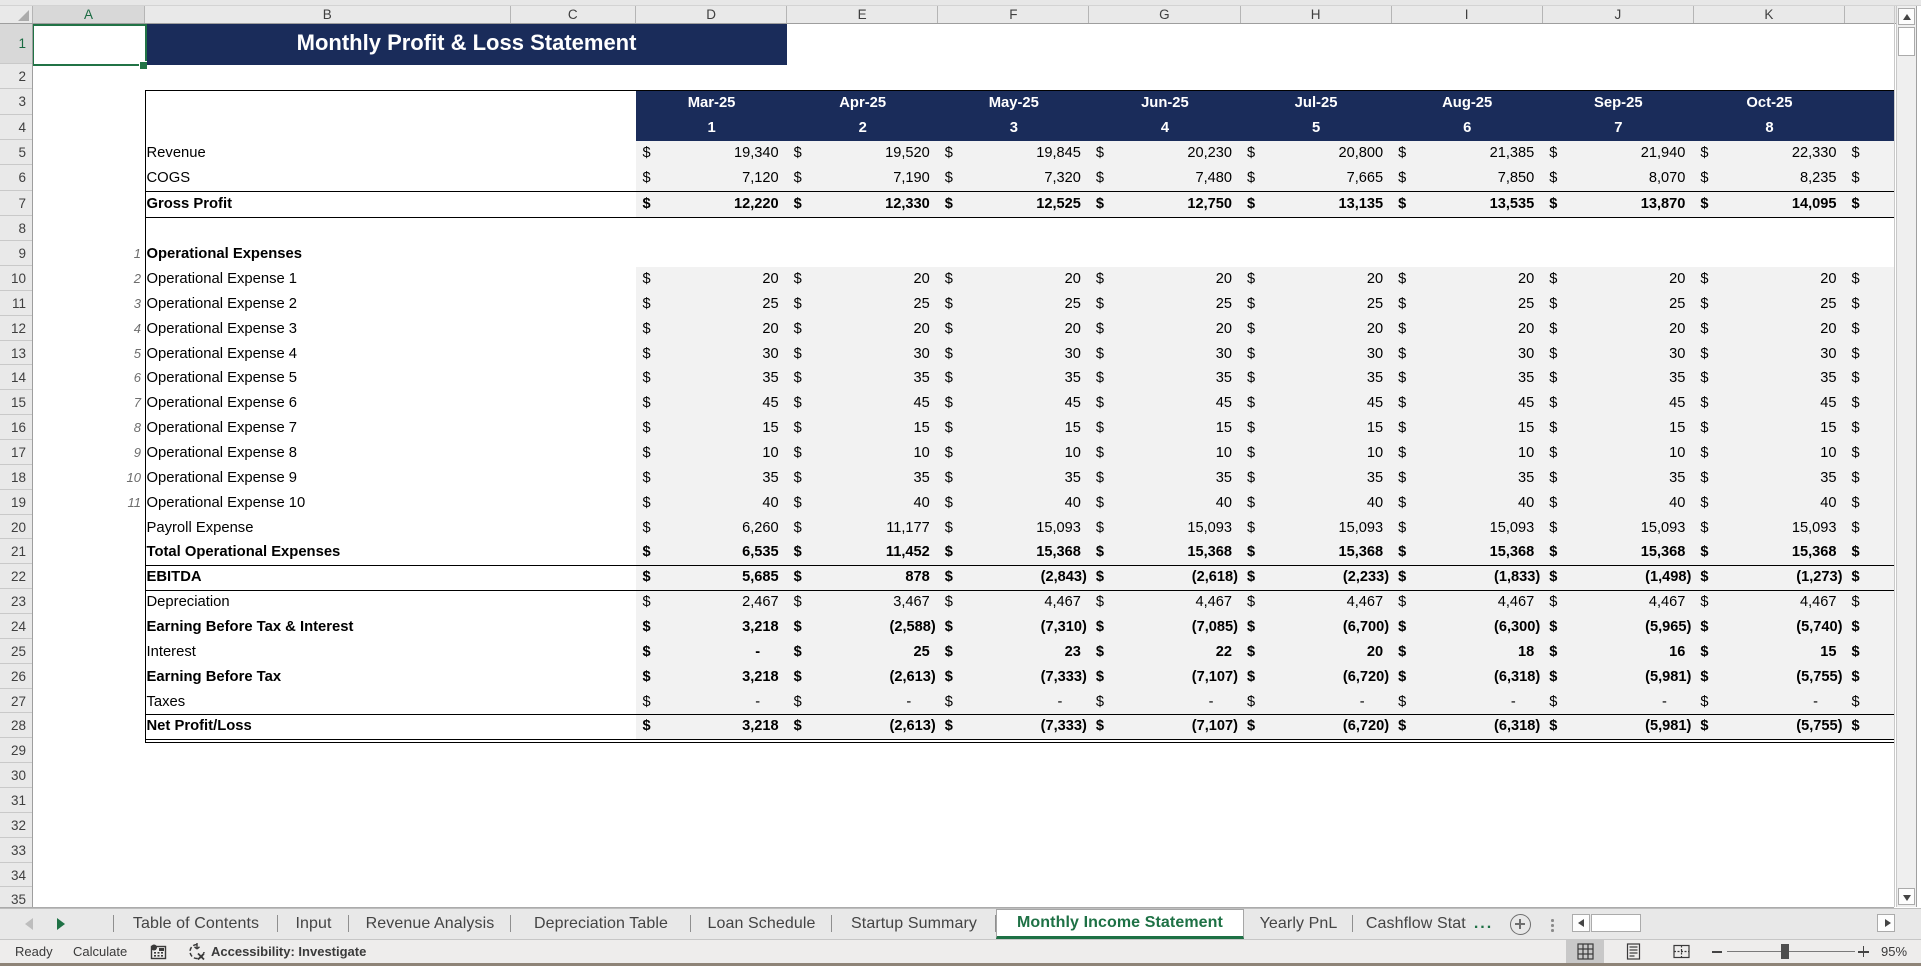  What do you see at coordinates (1265, 153) in the screenshot?
I see `row-fill` at bounding box center [1265, 153].